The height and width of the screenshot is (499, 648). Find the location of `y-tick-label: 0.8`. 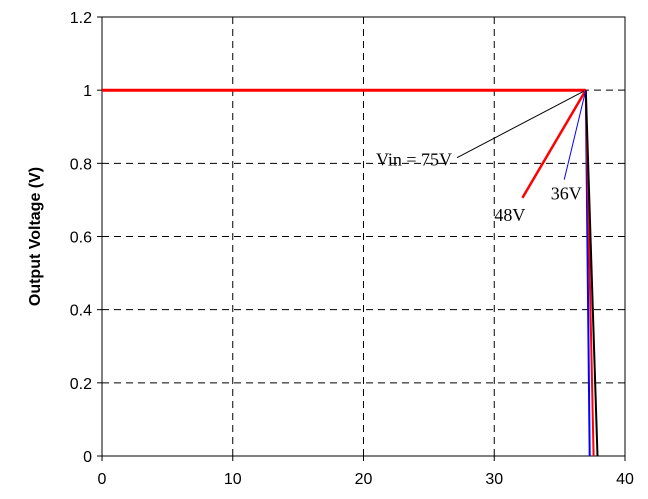

y-tick-label: 0.8 is located at coordinates (81, 164).